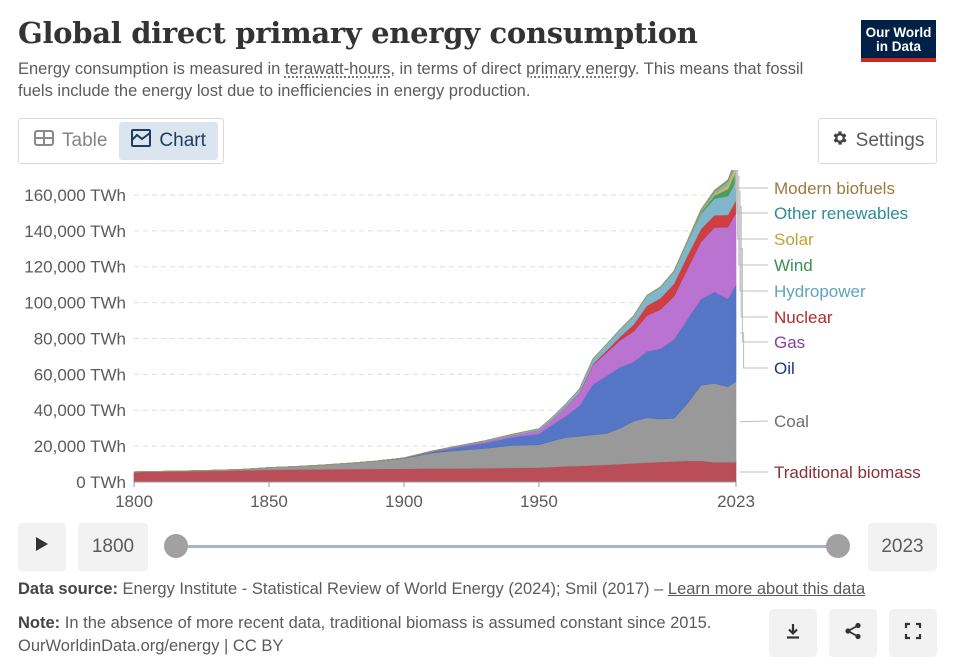 The width and height of the screenshot is (955, 670). Describe the element at coordinates (182, 140) in the screenshot. I see `tab-chart-label: Chart` at that location.